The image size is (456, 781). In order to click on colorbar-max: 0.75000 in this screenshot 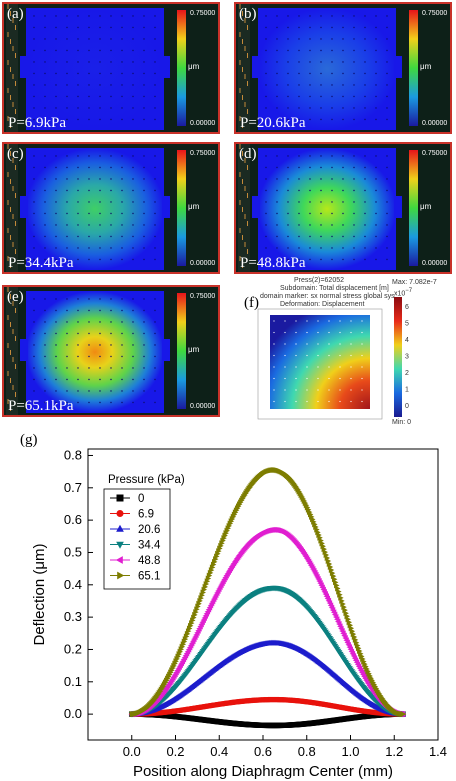, I will do `click(203, 153)`.